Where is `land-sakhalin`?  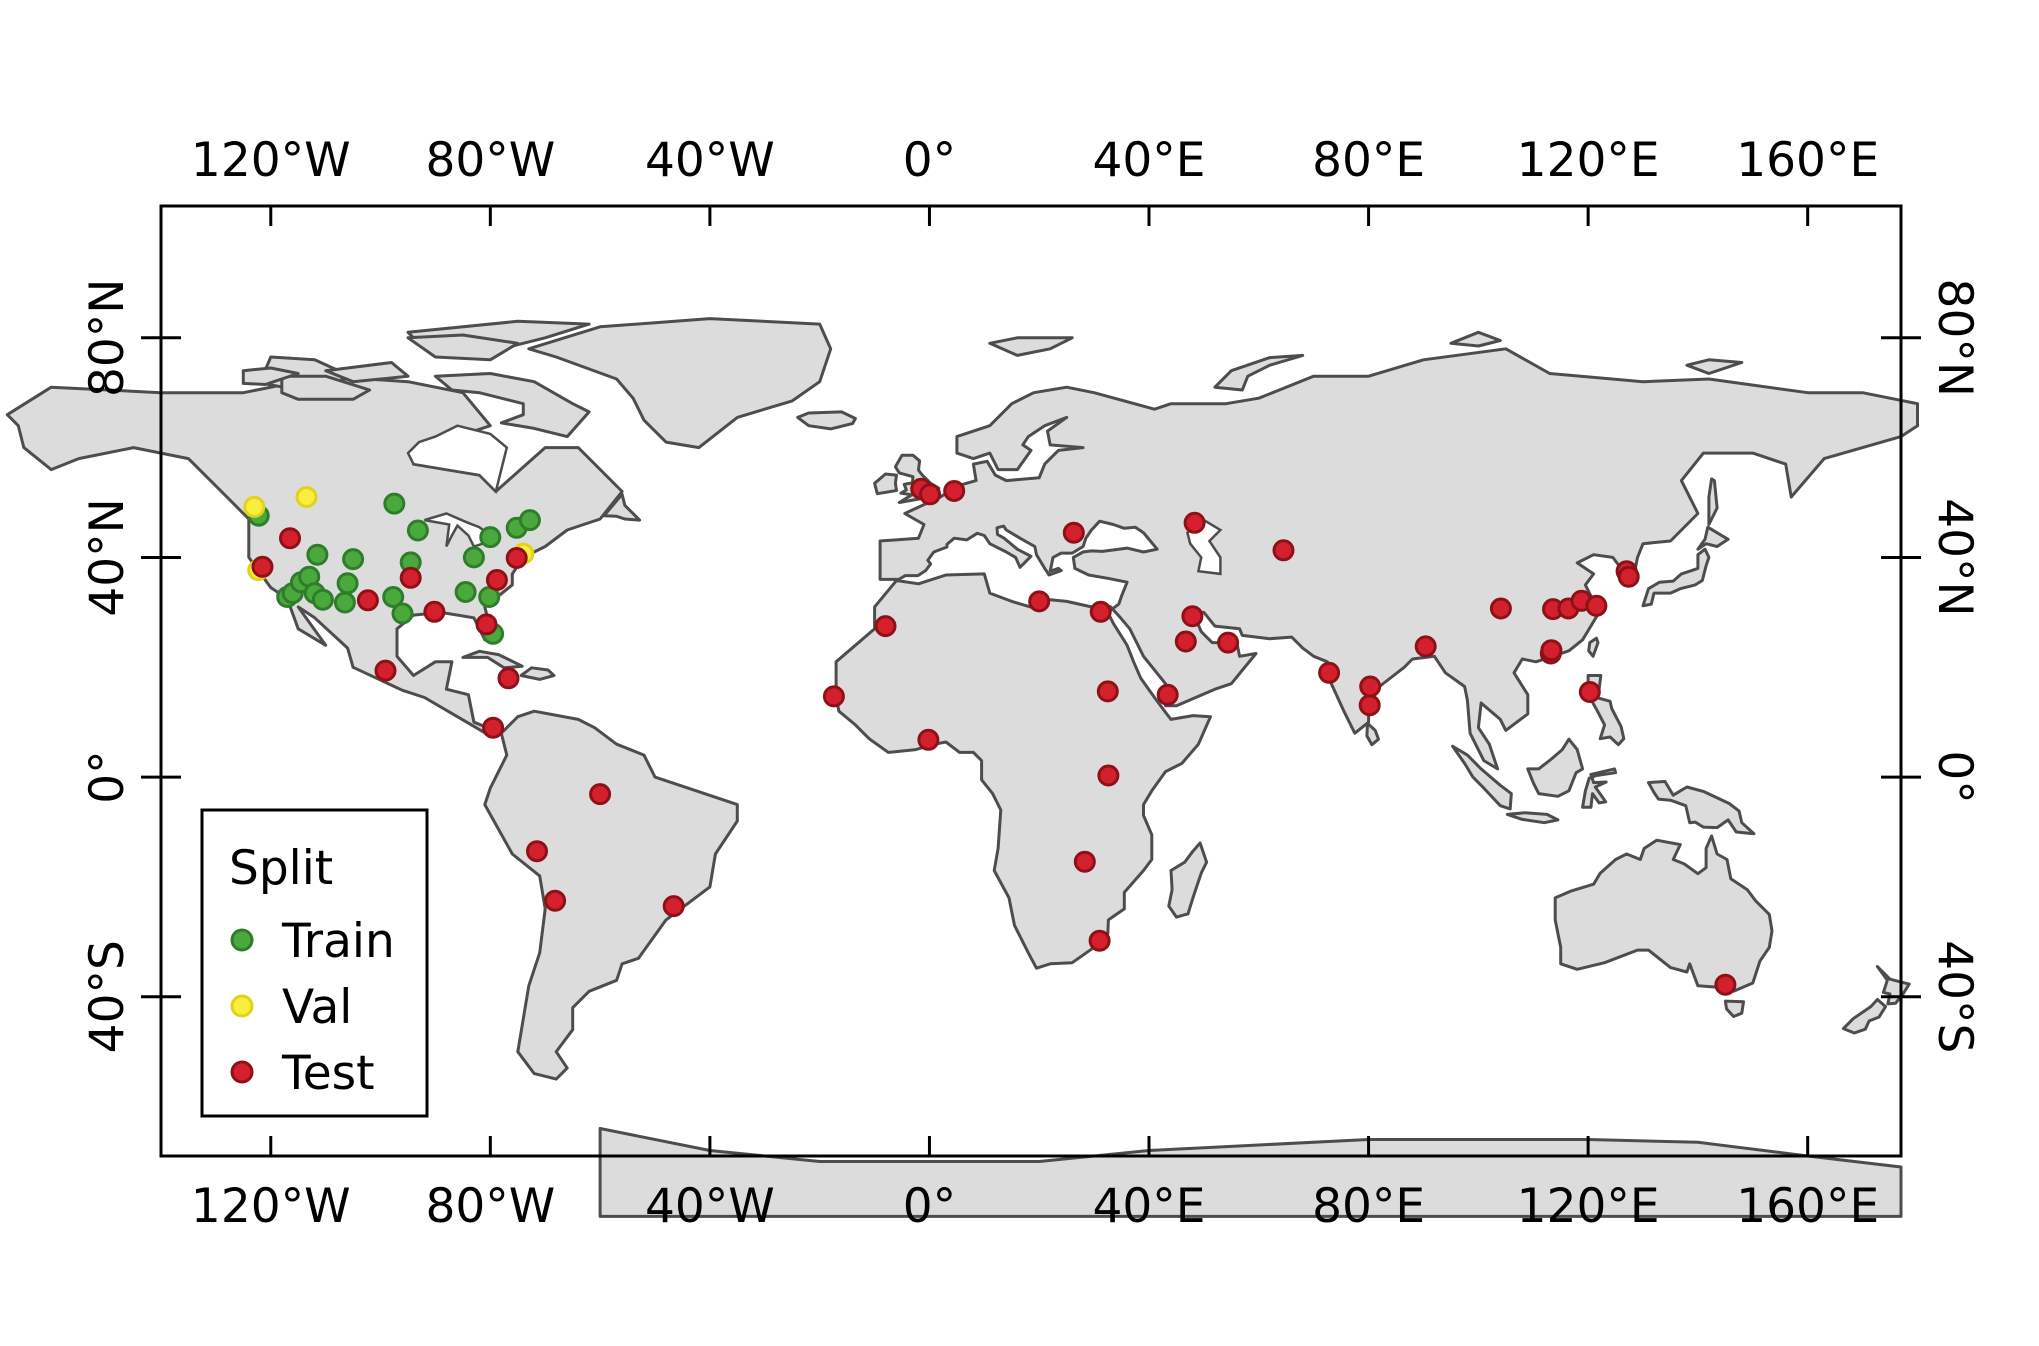
land-sakhalin is located at coordinates (1713, 501).